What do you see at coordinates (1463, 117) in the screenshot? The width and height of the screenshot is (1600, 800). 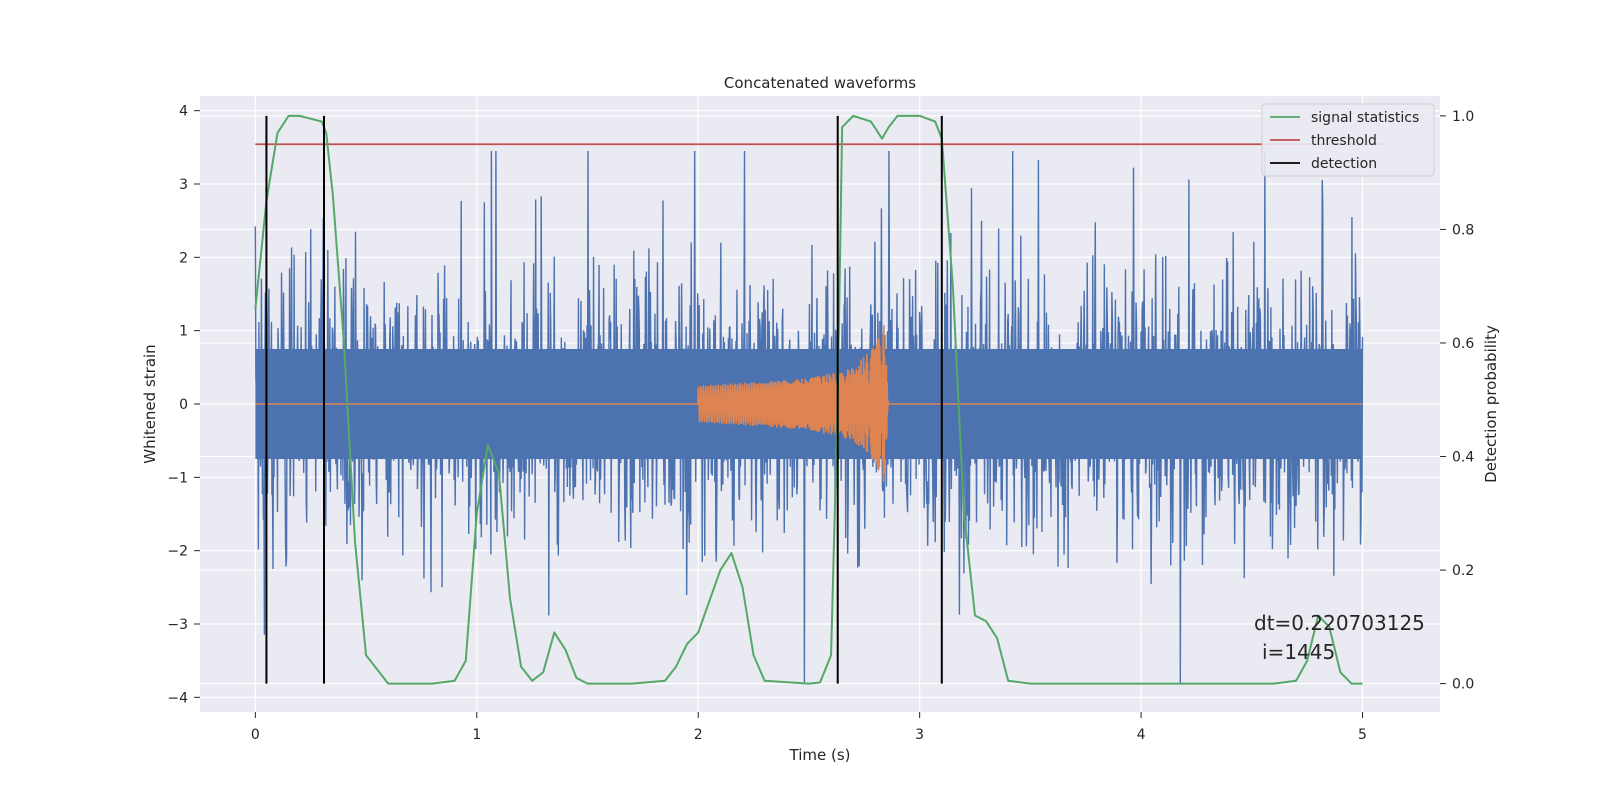 I see `y-right-tick-label-5: 1.0` at bounding box center [1463, 117].